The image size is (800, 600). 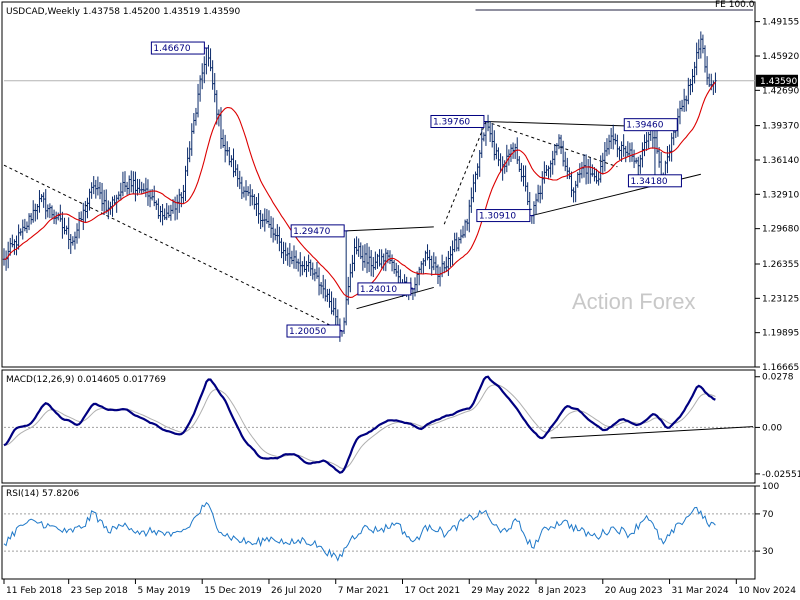 What do you see at coordinates (432, 591) in the screenshot?
I see `time-tick-label: 17 Oct 2021` at bounding box center [432, 591].